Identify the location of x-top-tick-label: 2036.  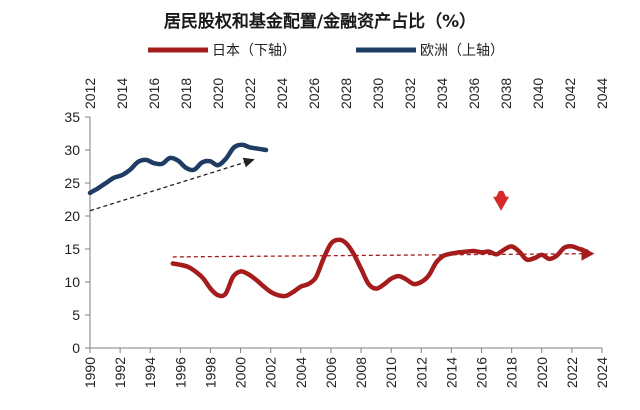
(474, 93).